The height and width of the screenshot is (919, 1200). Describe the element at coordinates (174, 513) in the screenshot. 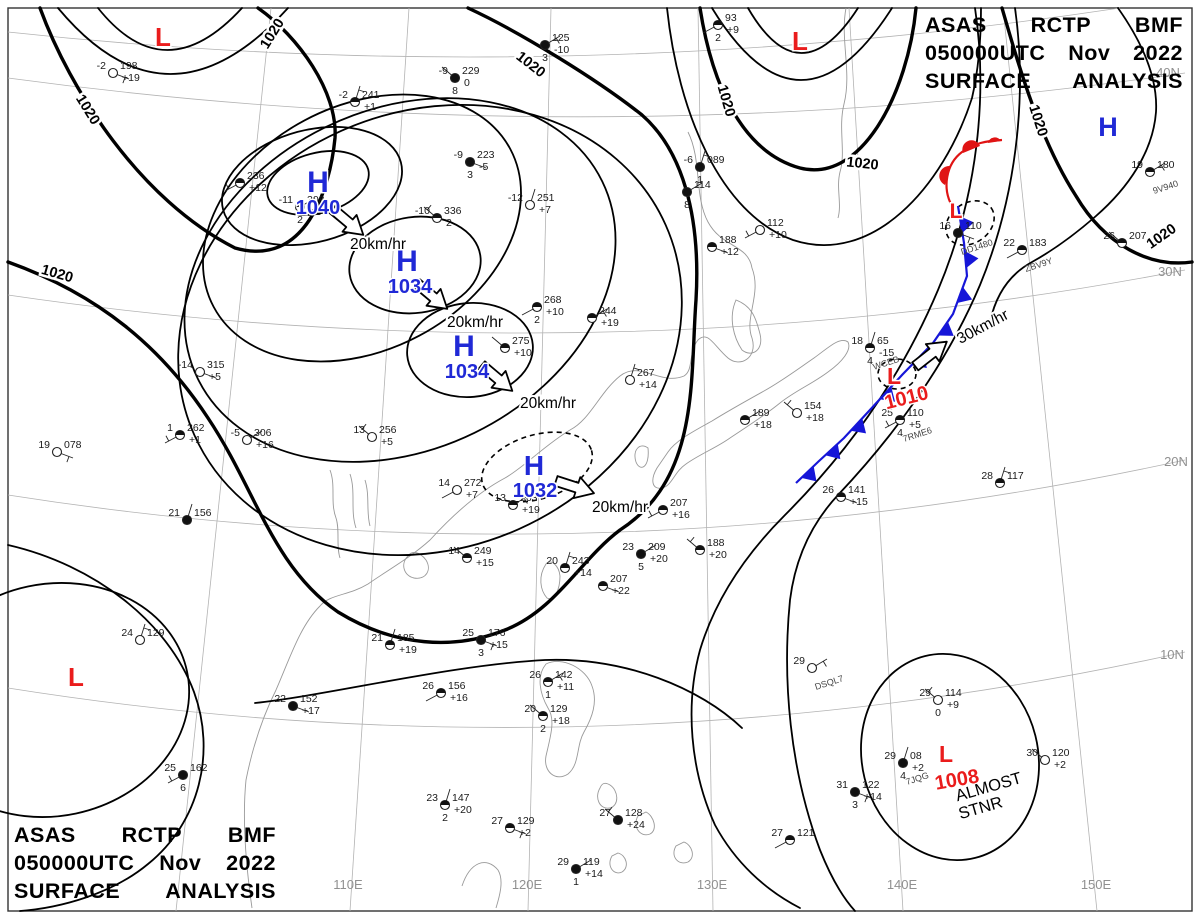

I see `station-value: 21` at that location.